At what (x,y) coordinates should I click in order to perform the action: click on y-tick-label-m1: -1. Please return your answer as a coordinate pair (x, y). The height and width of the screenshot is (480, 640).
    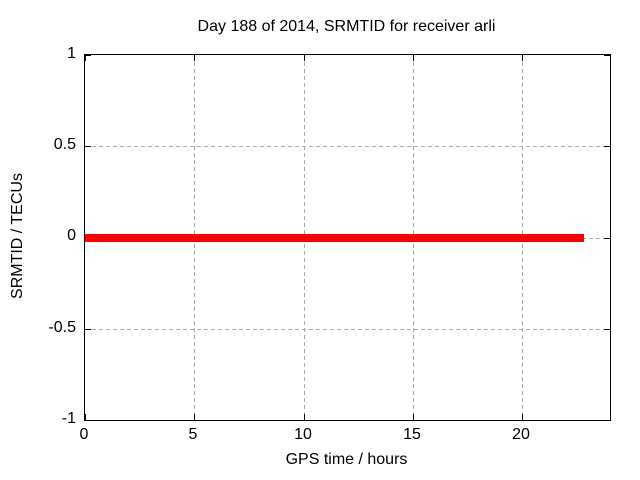
    Looking at the image, I should click on (68, 418).